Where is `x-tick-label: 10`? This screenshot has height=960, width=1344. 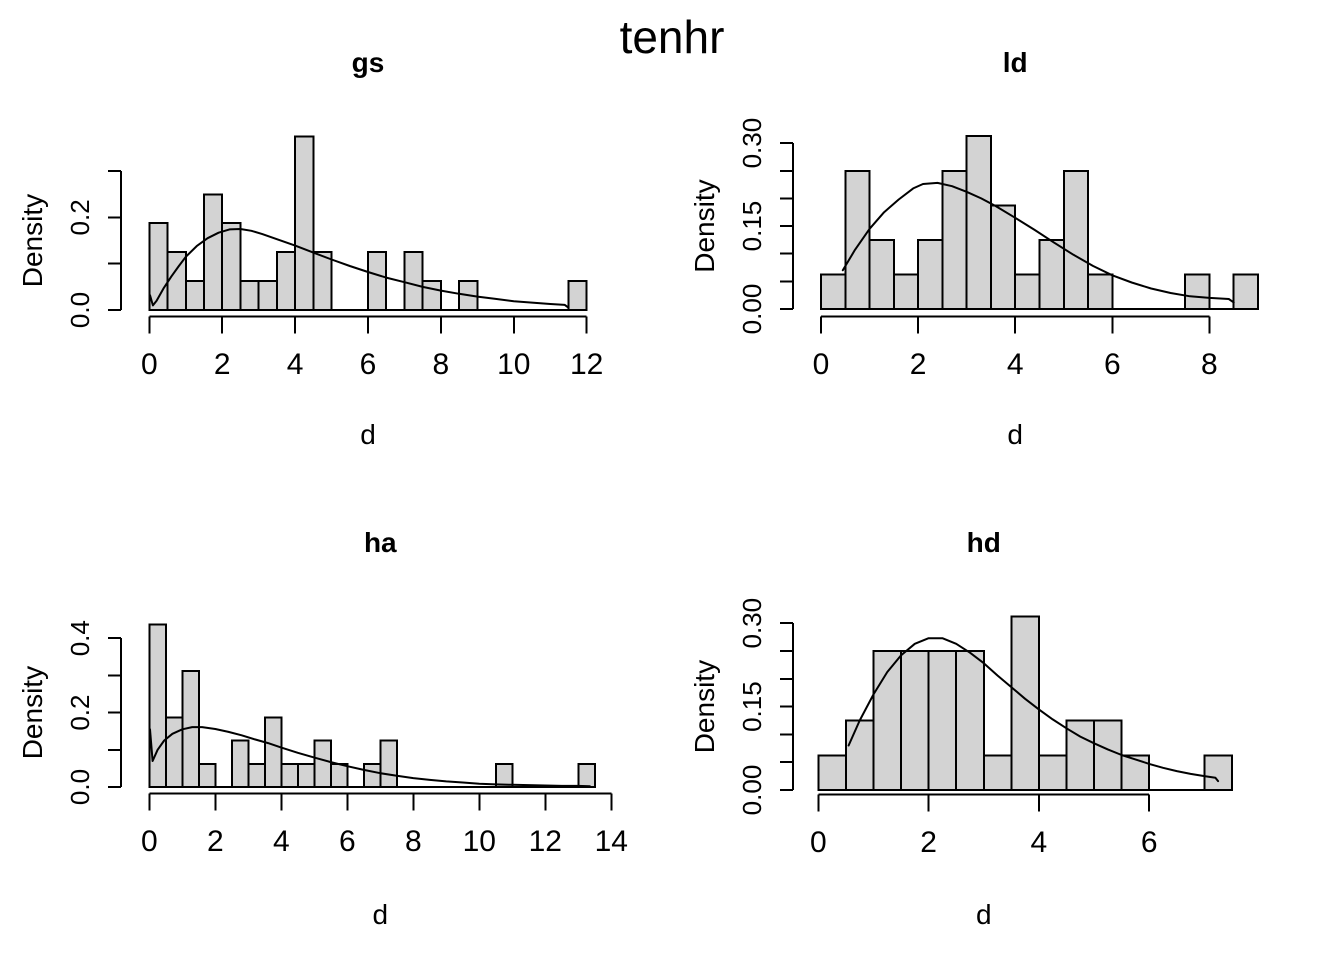 x-tick-label: 10 is located at coordinates (479, 841).